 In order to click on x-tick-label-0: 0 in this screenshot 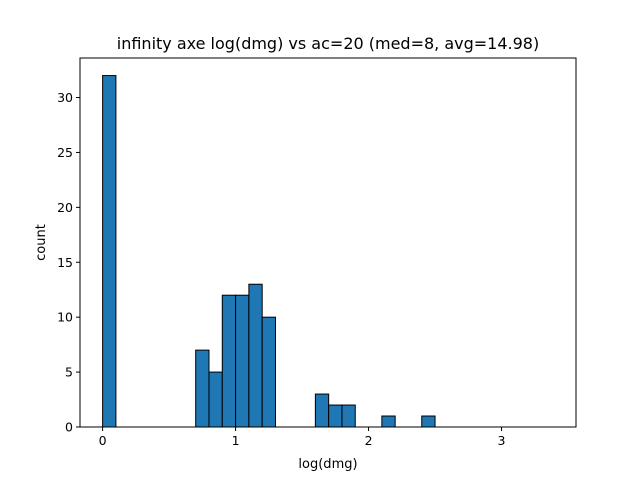, I will do `click(103, 440)`.